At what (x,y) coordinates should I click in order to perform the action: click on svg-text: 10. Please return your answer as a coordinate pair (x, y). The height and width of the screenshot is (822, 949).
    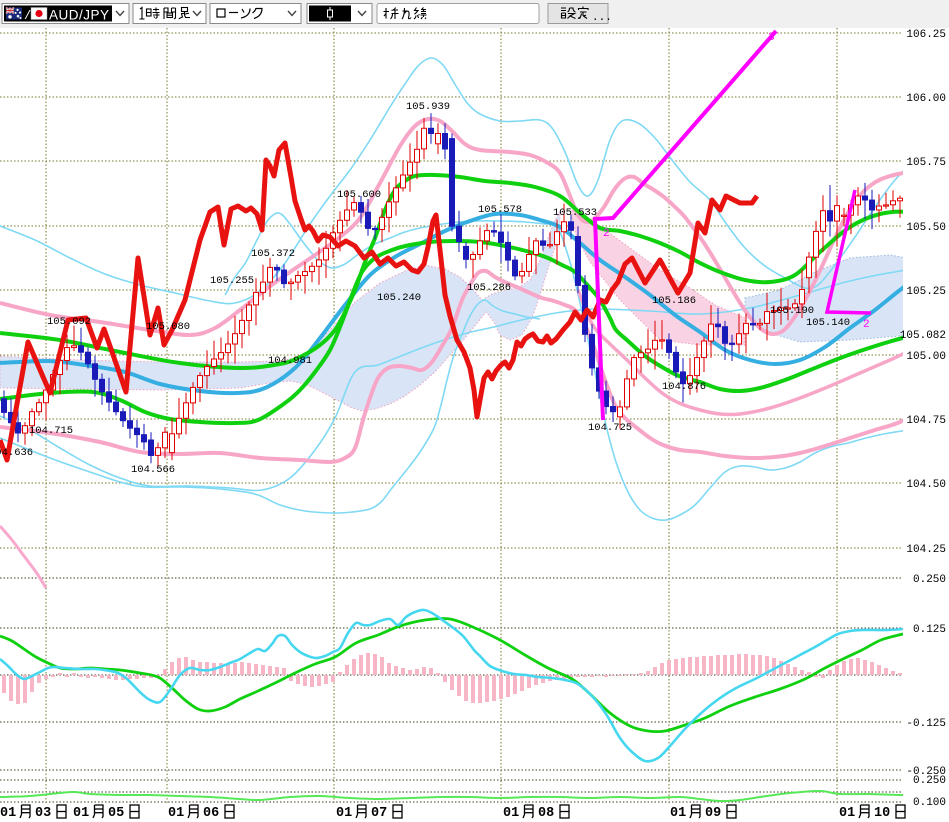
    Looking at the image, I should click on (882, 813).